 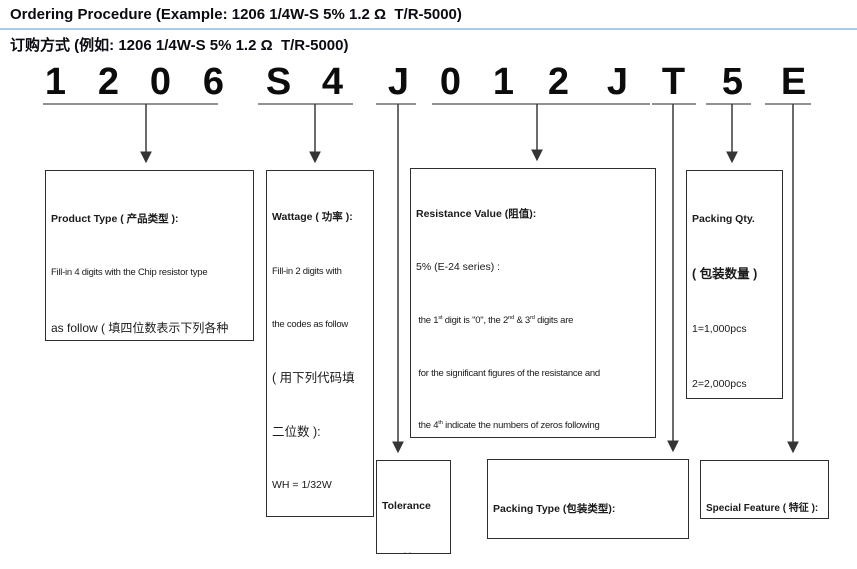 What do you see at coordinates (503, 82) in the screenshot?
I see `code-char-9: 1` at bounding box center [503, 82].